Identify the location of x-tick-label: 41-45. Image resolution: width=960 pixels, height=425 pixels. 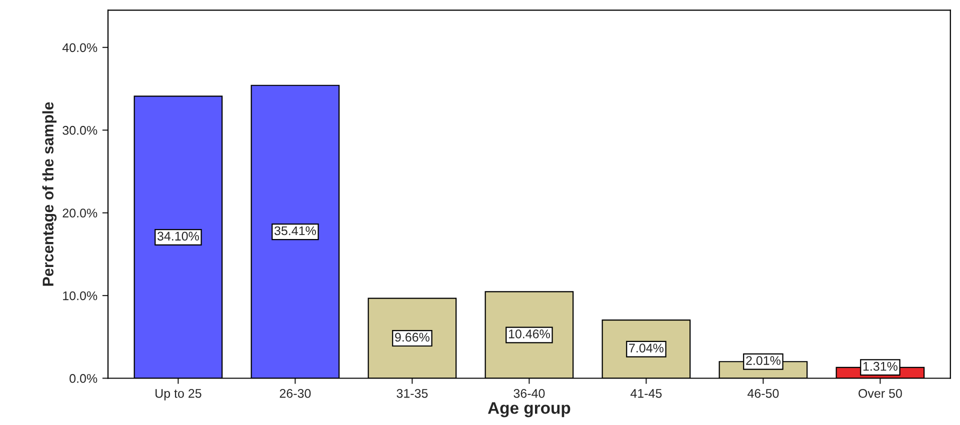
(646, 393).